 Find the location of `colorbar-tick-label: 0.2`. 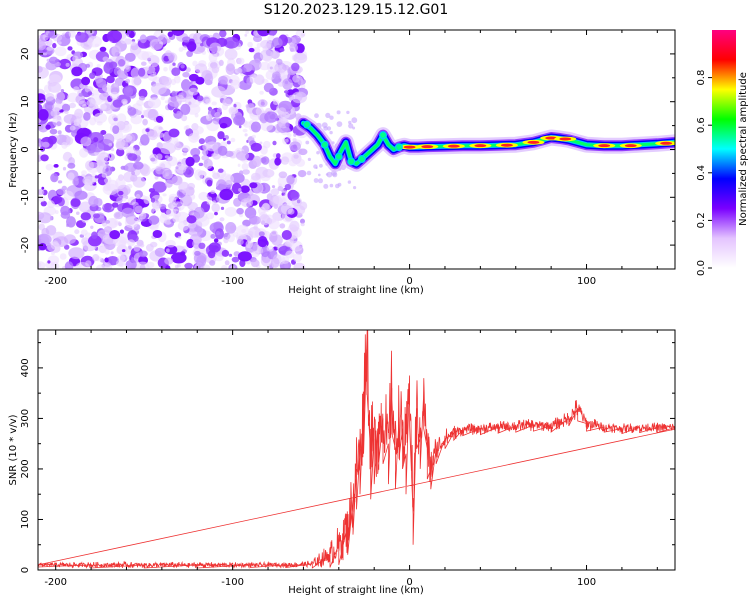

colorbar-tick-label: 0.2 is located at coordinates (701, 220).